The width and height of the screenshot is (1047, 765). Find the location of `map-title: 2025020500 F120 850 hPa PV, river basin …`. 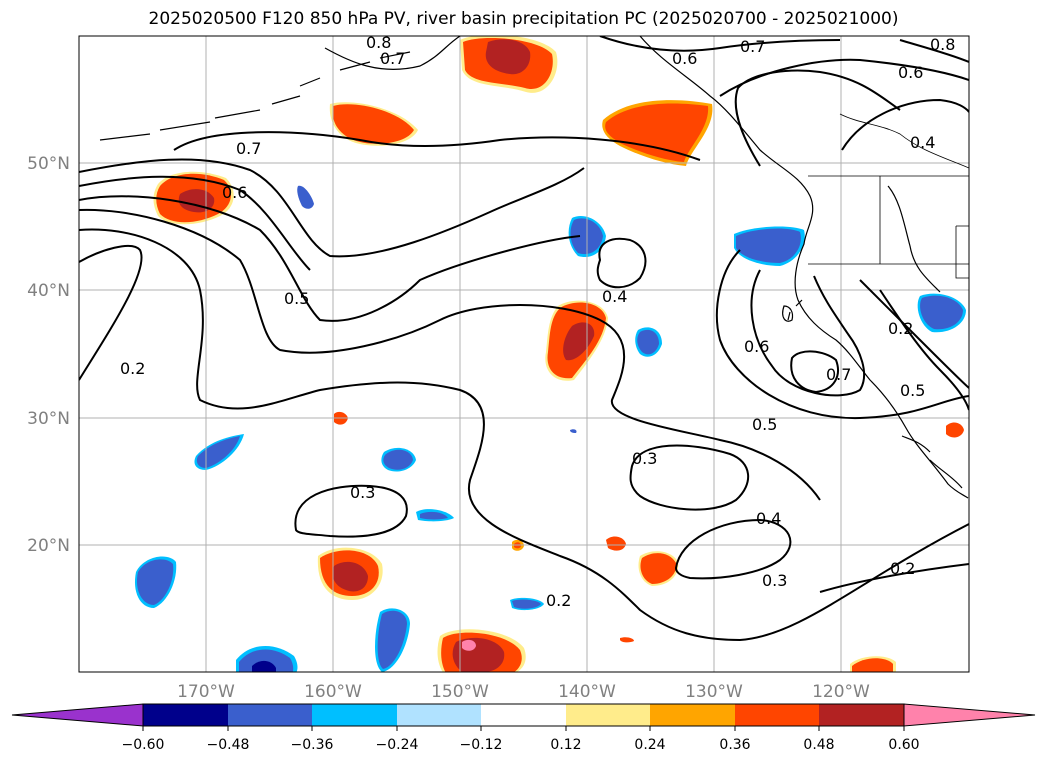

map-title: 2025020500 F120 850 hPa PV, river basin … is located at coordinates (523, 19).